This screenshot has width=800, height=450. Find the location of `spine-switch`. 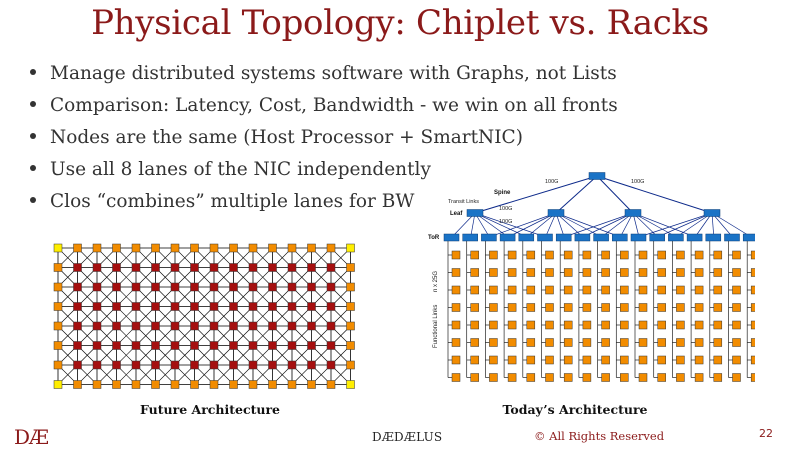

spine-switch is located at coordinates (597, 176).